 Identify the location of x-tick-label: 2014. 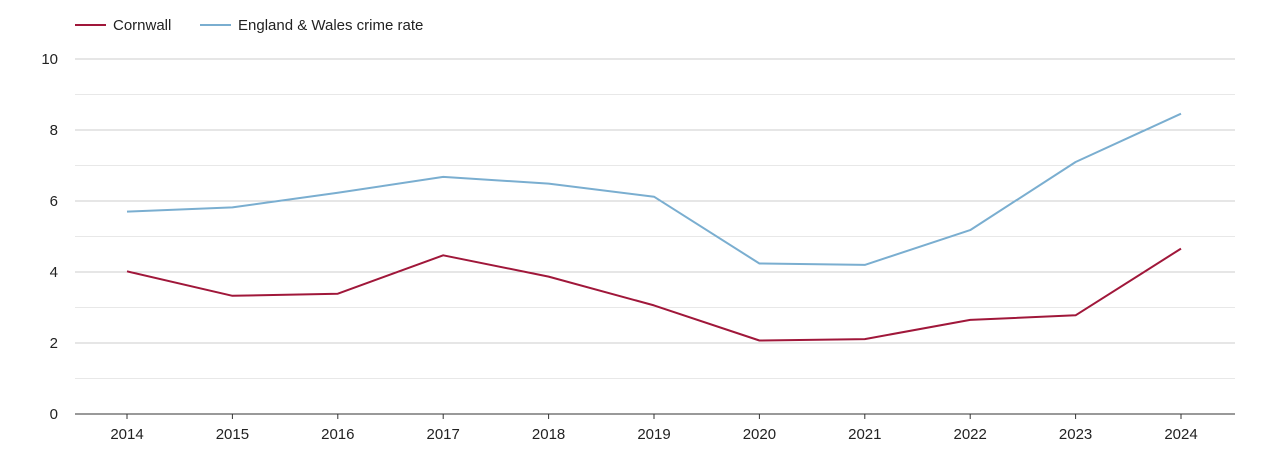
(126, 434).